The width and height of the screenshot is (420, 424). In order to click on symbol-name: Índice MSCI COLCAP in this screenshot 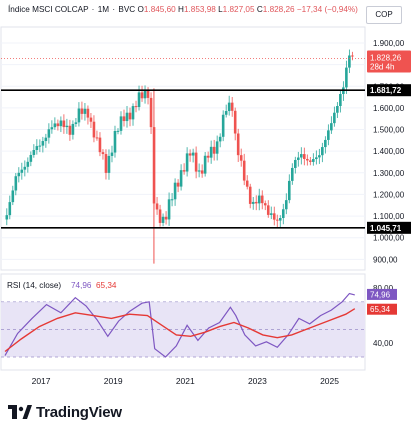, I will do `click(48, 9)`.